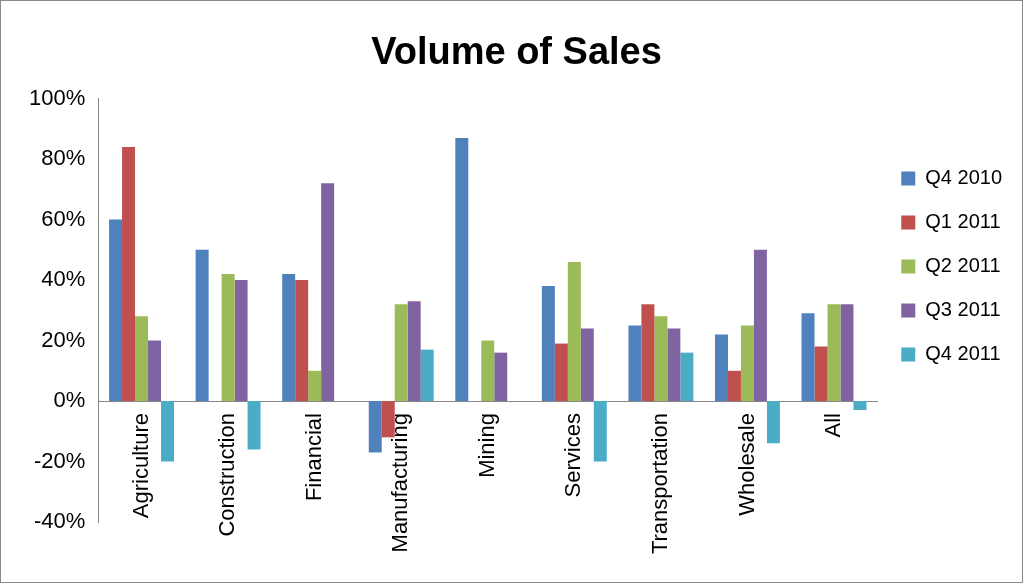 This screenshot has width=1023, height=583. I want to click on legend-label: Q3 2011, so click(963, 309).